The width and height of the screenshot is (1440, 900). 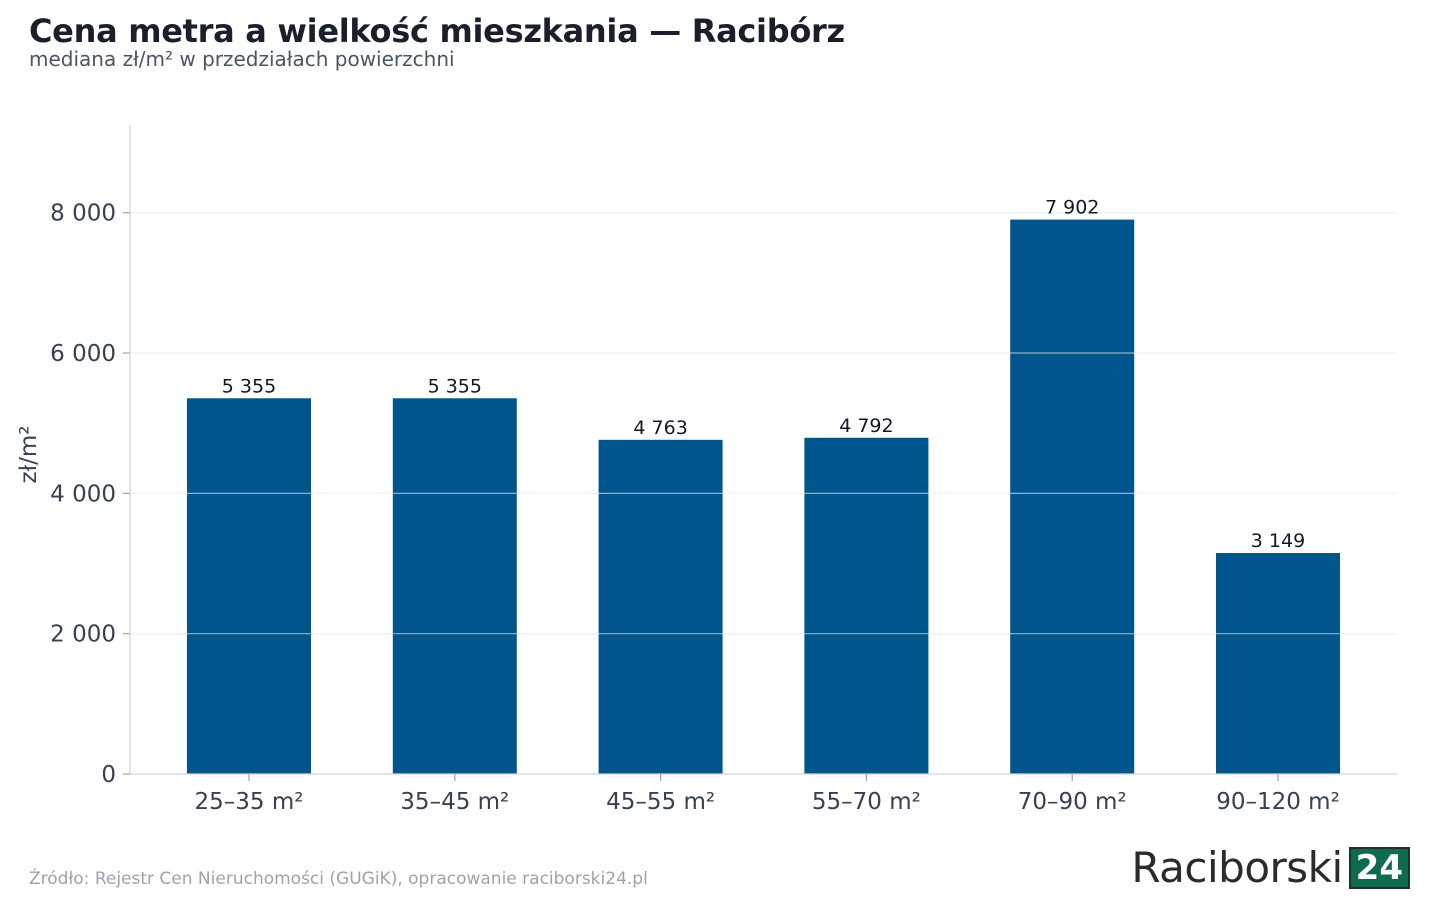 What do you see at coordinates (1278, 802) in the screenshot?
I see `x-tick-label: 90–120 m²` at bounding box center [1278, 802].